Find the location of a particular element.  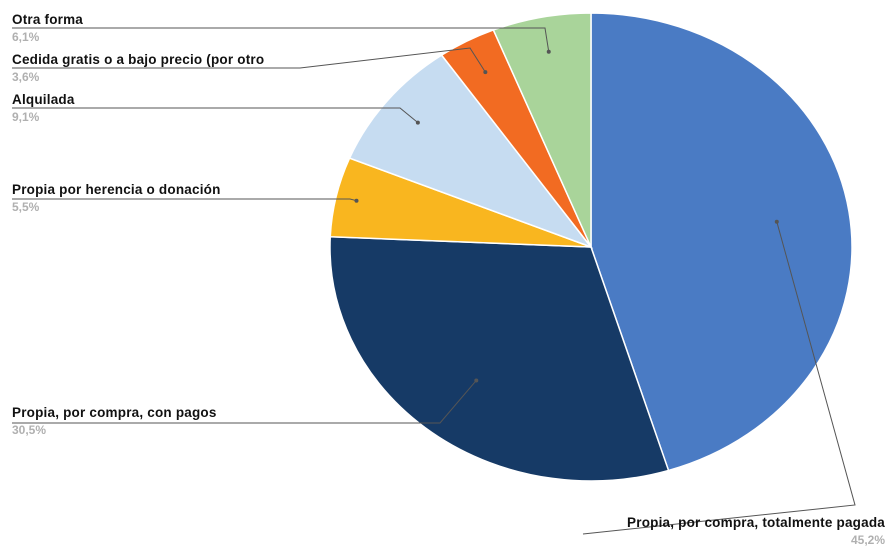

slice-value: 3,6% is located at coordinates (26, 77).